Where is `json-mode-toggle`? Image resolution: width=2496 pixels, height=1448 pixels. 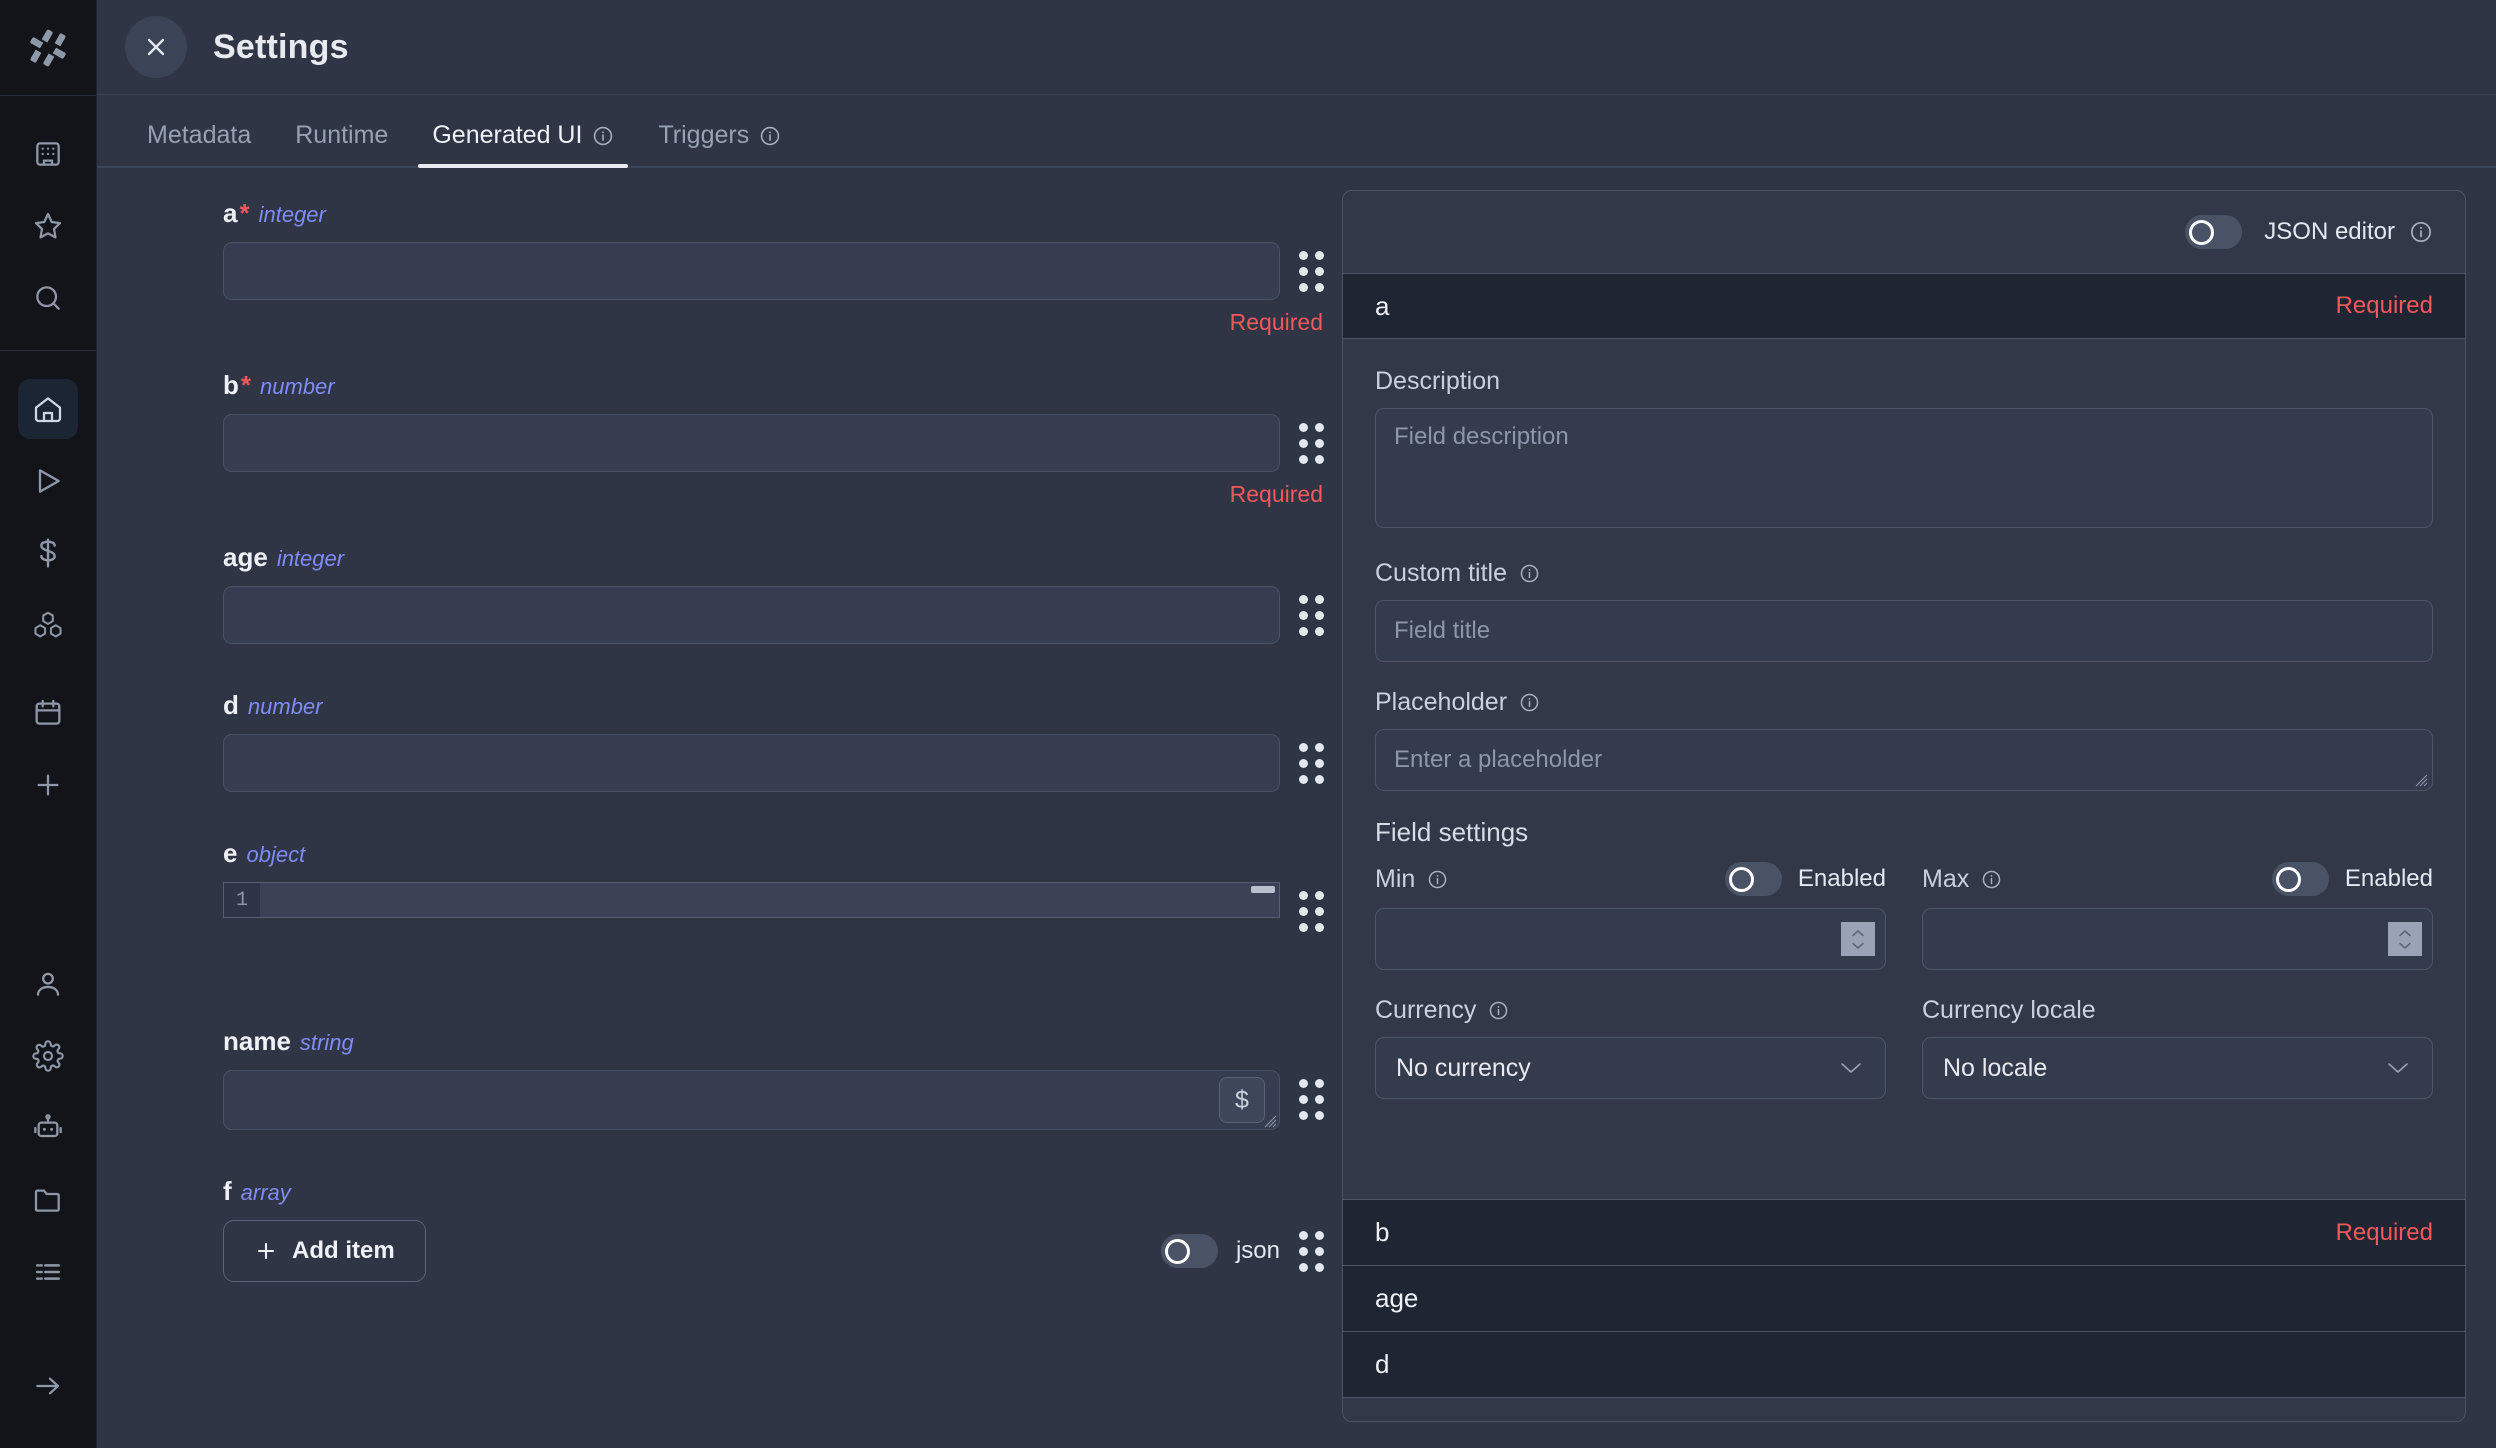 json-mode-toggle is located at coordinates (1189, 1251).